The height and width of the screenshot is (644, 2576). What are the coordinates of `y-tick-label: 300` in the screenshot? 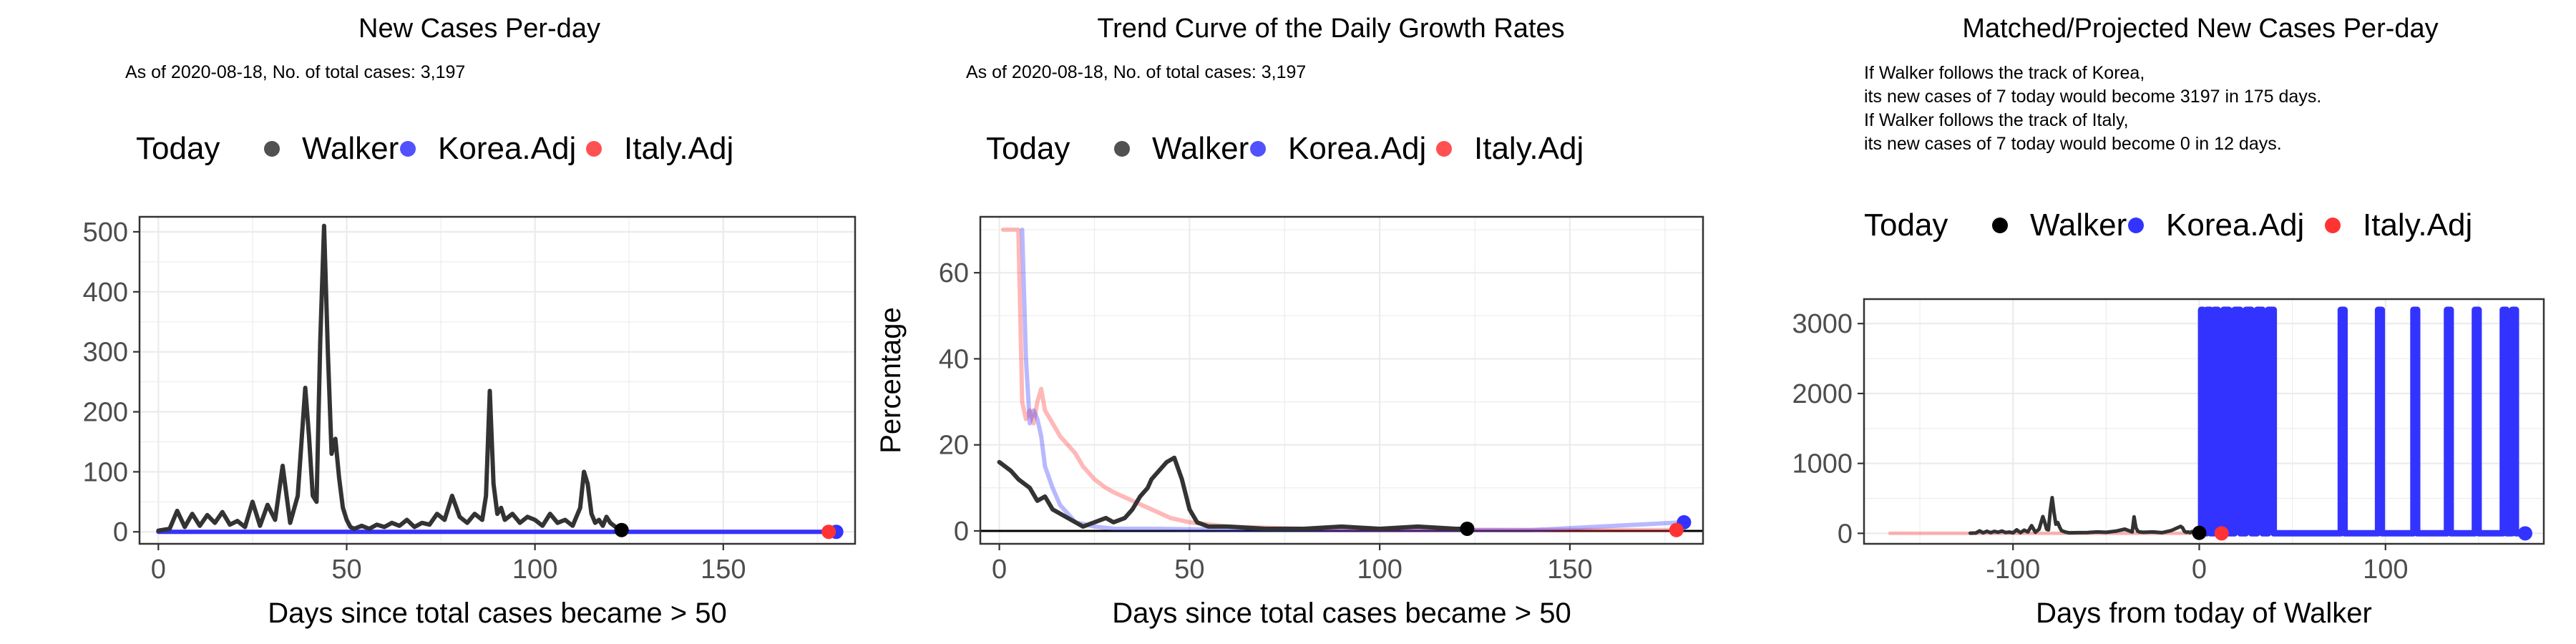 It's located at (105, 353).